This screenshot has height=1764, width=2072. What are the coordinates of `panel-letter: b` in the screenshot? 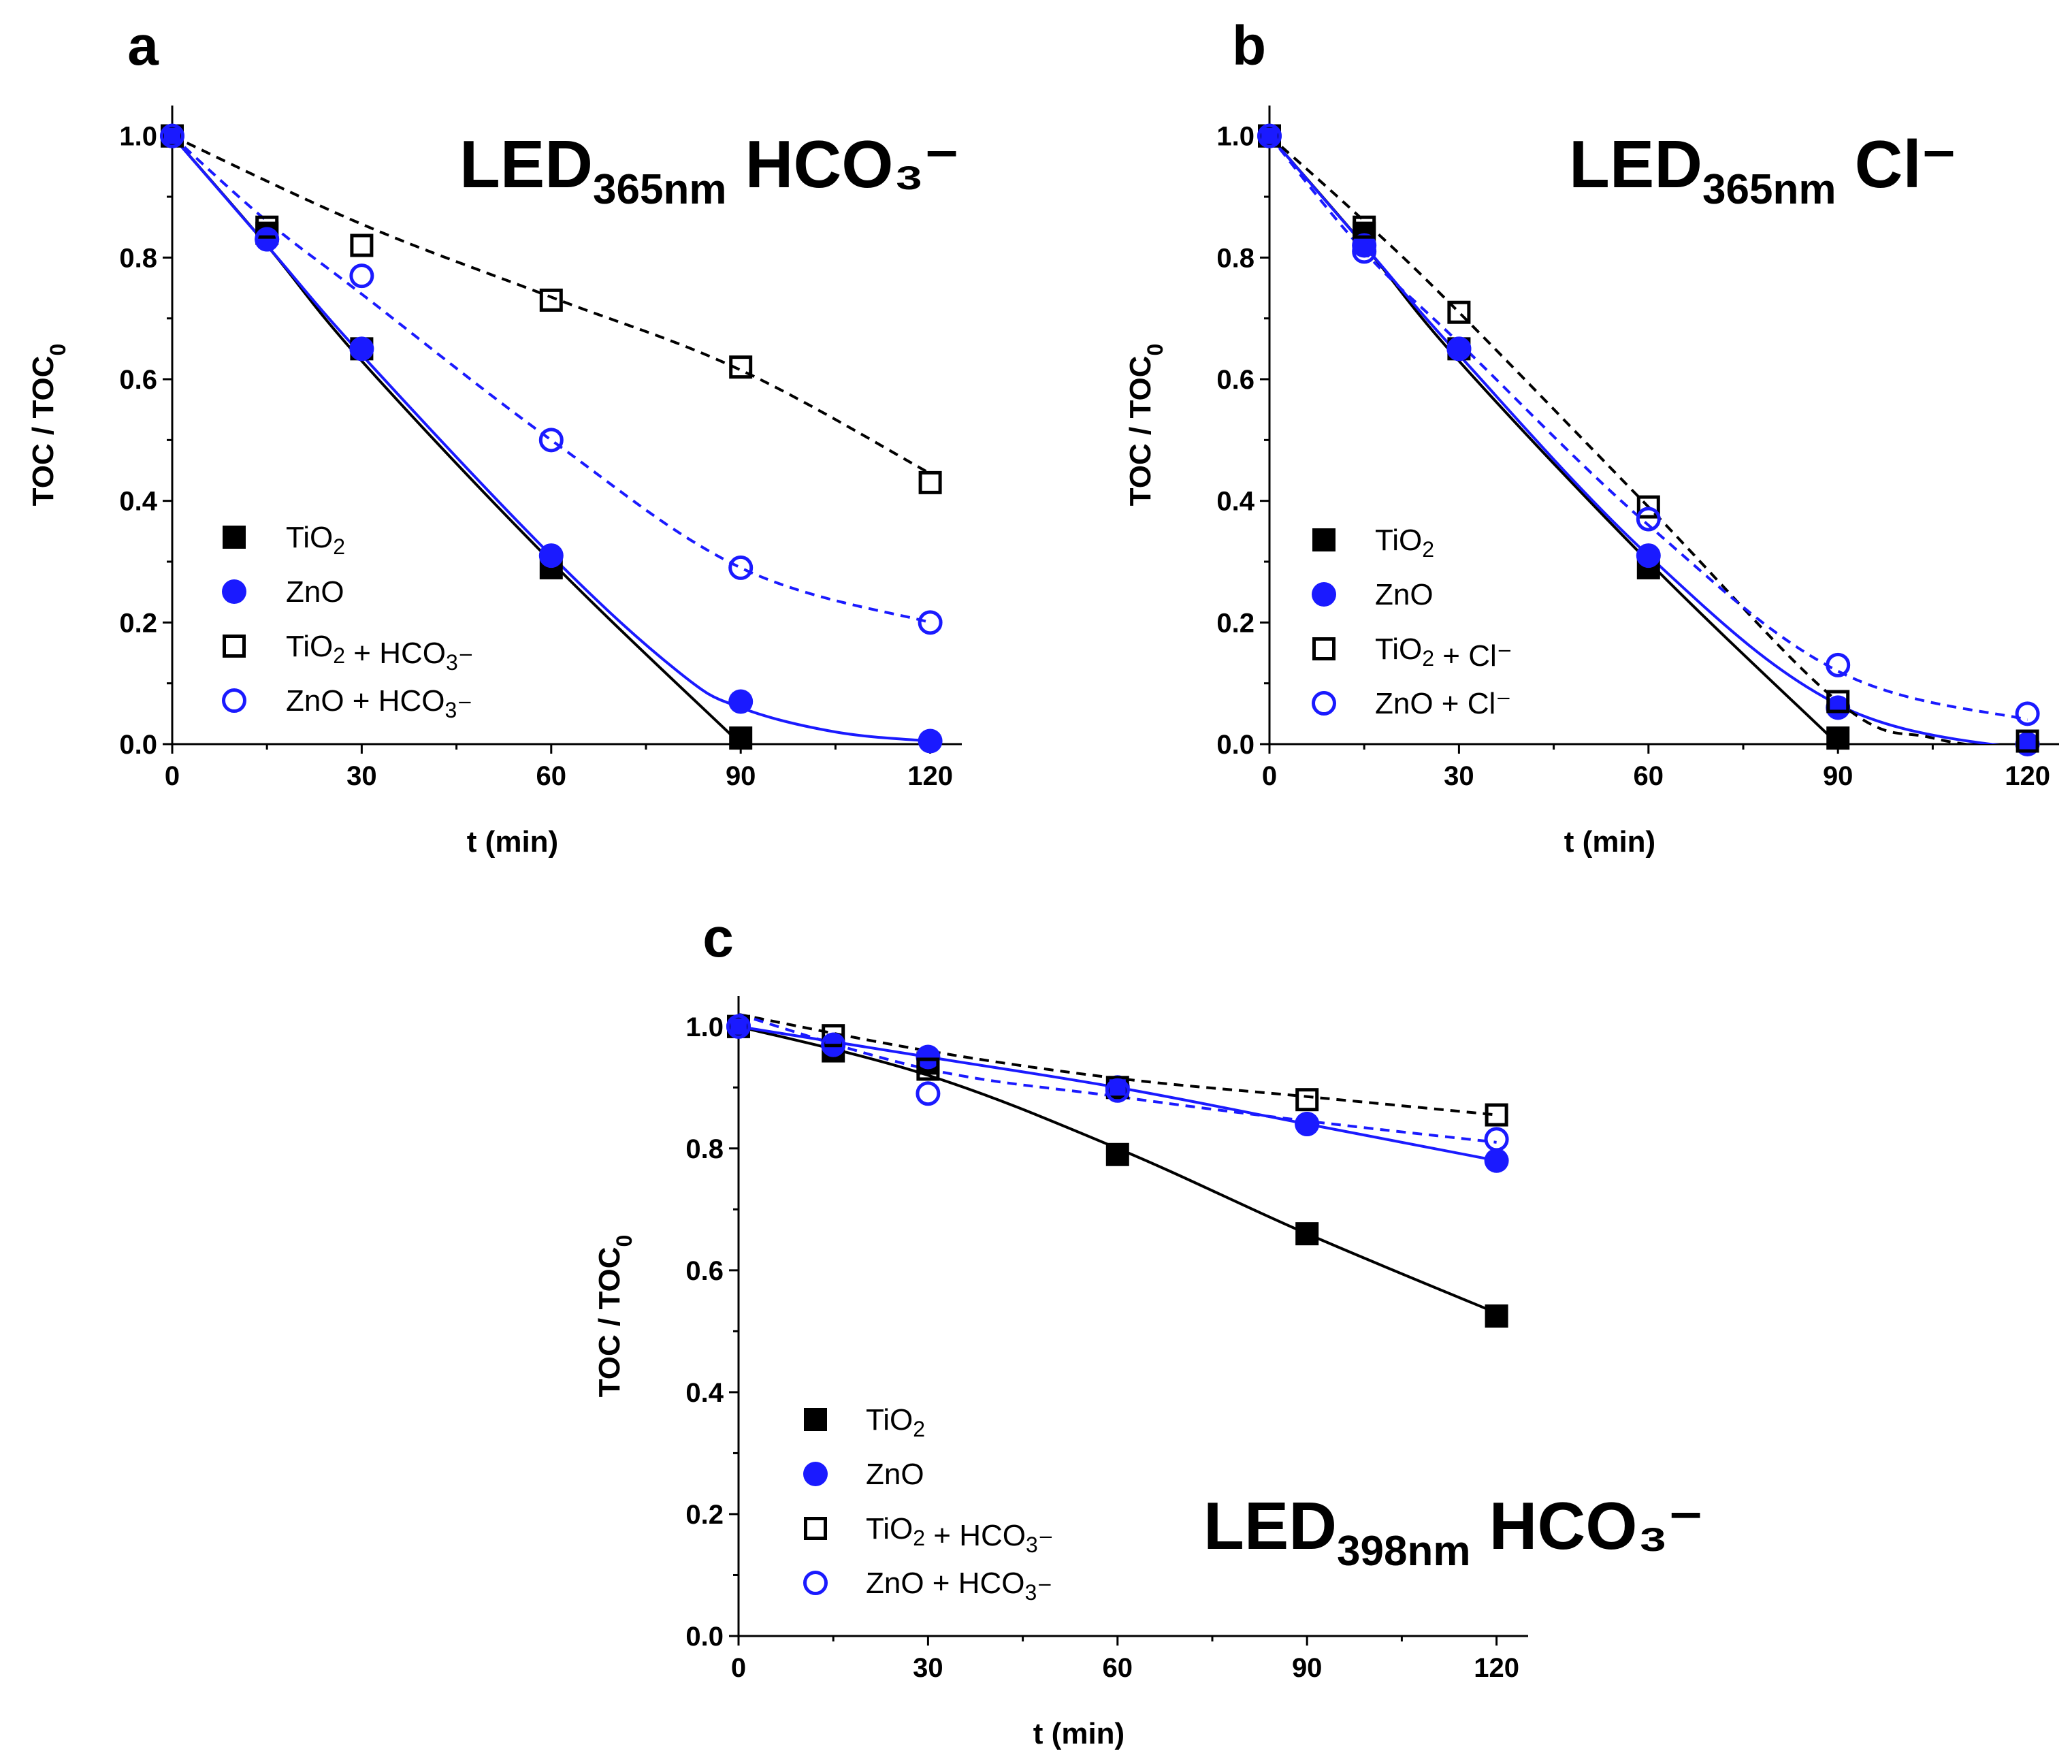 It's located at (1249, 46).